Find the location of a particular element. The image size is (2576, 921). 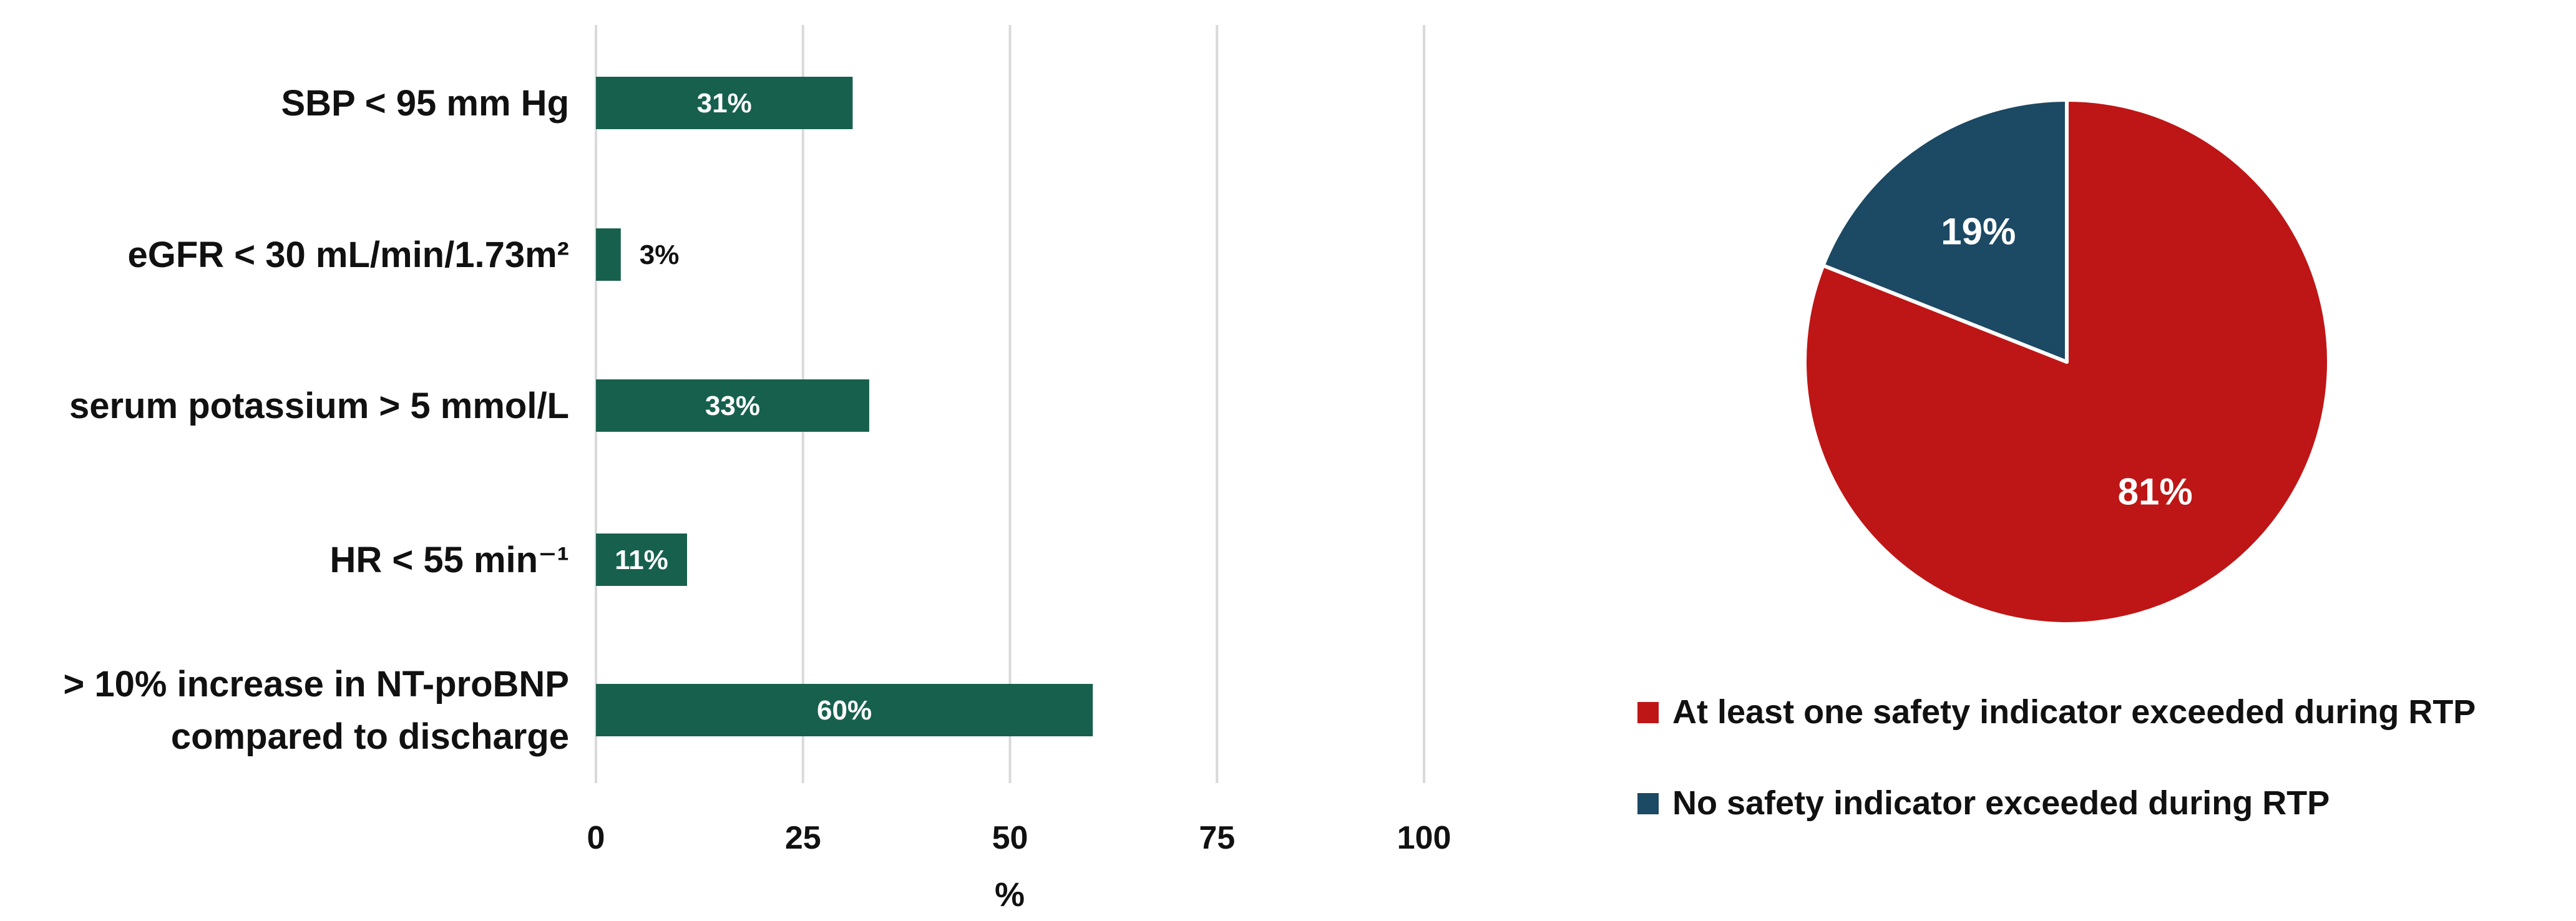

category-label-1: eGFR < 30 mL/min/1.73m² is located at coordinates (348, 255).